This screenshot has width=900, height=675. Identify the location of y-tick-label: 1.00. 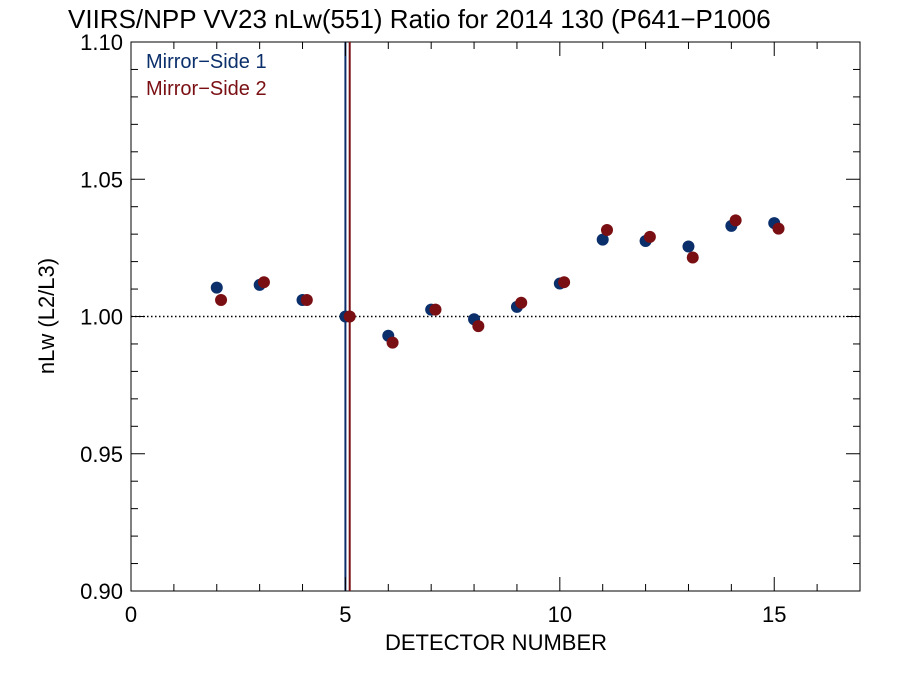
(101, 317).